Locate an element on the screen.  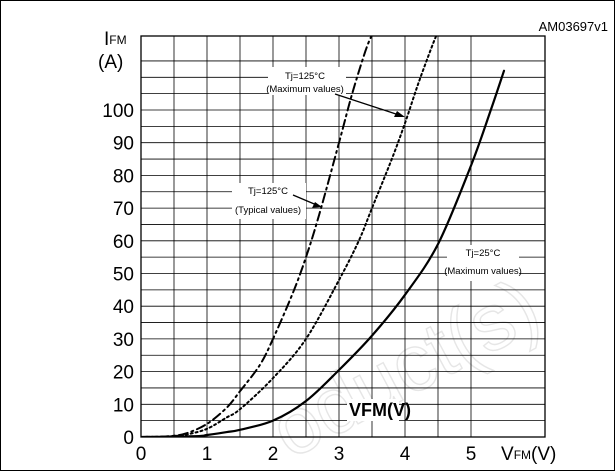
y-axis-title: IFM is located at coordinates (115, 39).